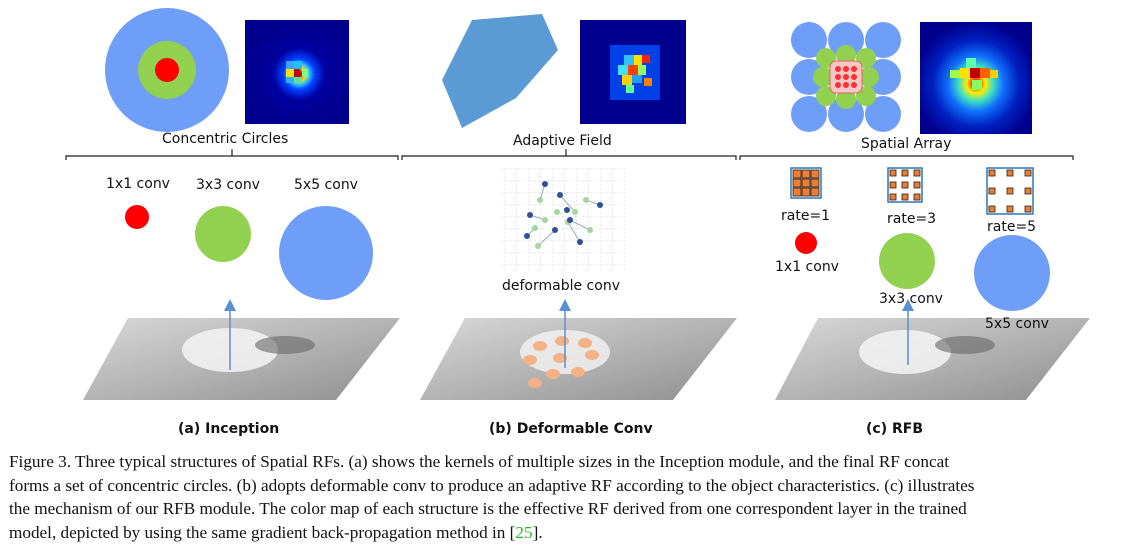 The image size is (1144, 551). What do you see at coordinates (326, 253) in the screenshot?
I see `kernel-5x5-circle` at bounding box center [326, 253].